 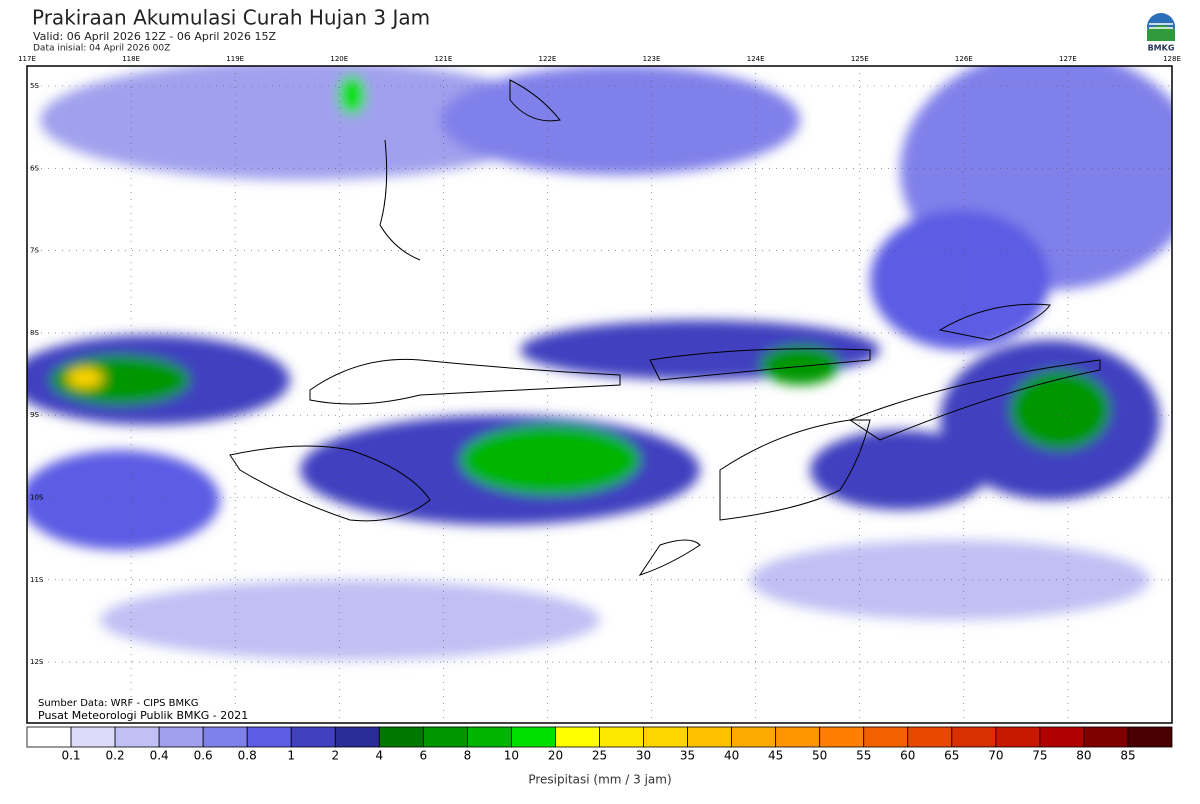 I want to click on colorbar-tick-label: 60, so click(x=907, y=756).